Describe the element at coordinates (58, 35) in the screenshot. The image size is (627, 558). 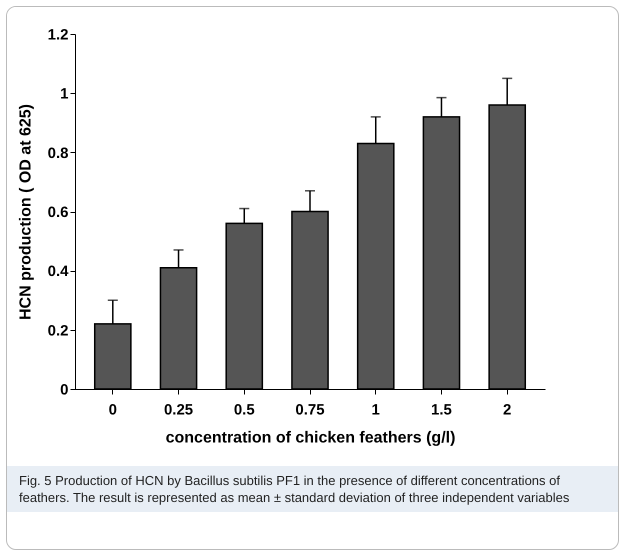
I see `y-tick-label: 1.2` at that location.